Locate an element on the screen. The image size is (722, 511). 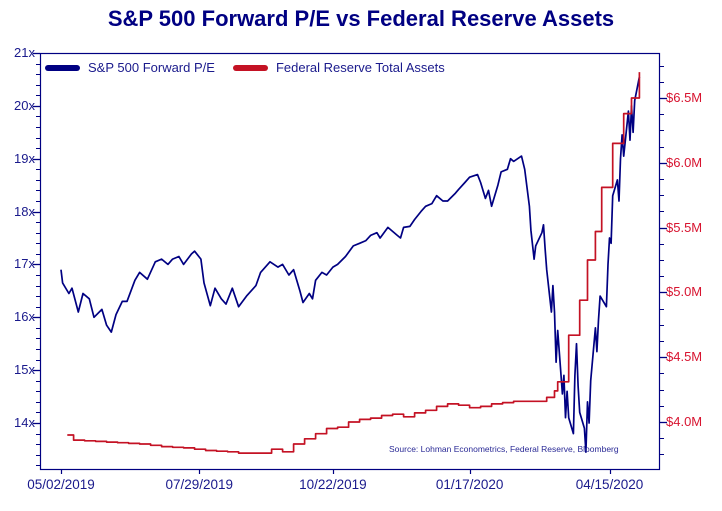
legend-item-fed-assets: Federal Reserve Total Assets is located at coordinates (338, 67).